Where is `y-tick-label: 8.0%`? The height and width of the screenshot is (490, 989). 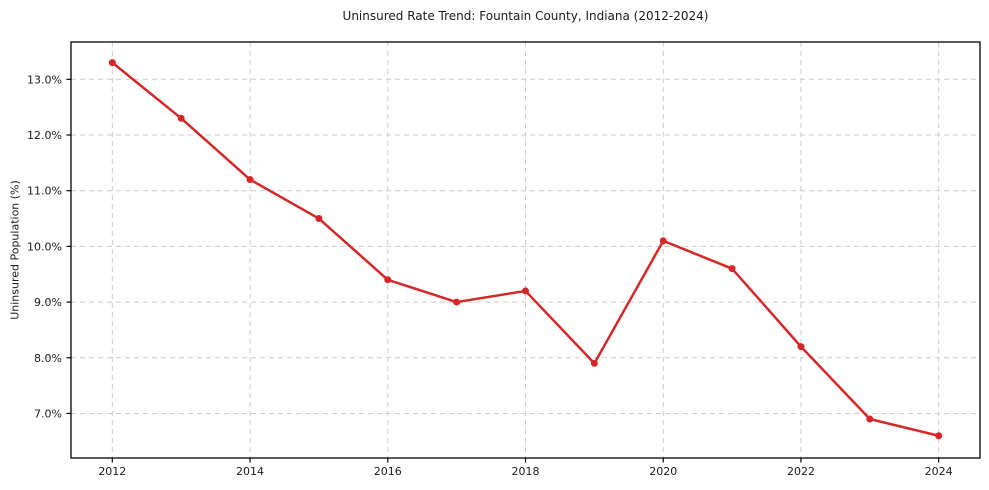 y-tick-label: 8.0% is located at coordinates (48, 358).